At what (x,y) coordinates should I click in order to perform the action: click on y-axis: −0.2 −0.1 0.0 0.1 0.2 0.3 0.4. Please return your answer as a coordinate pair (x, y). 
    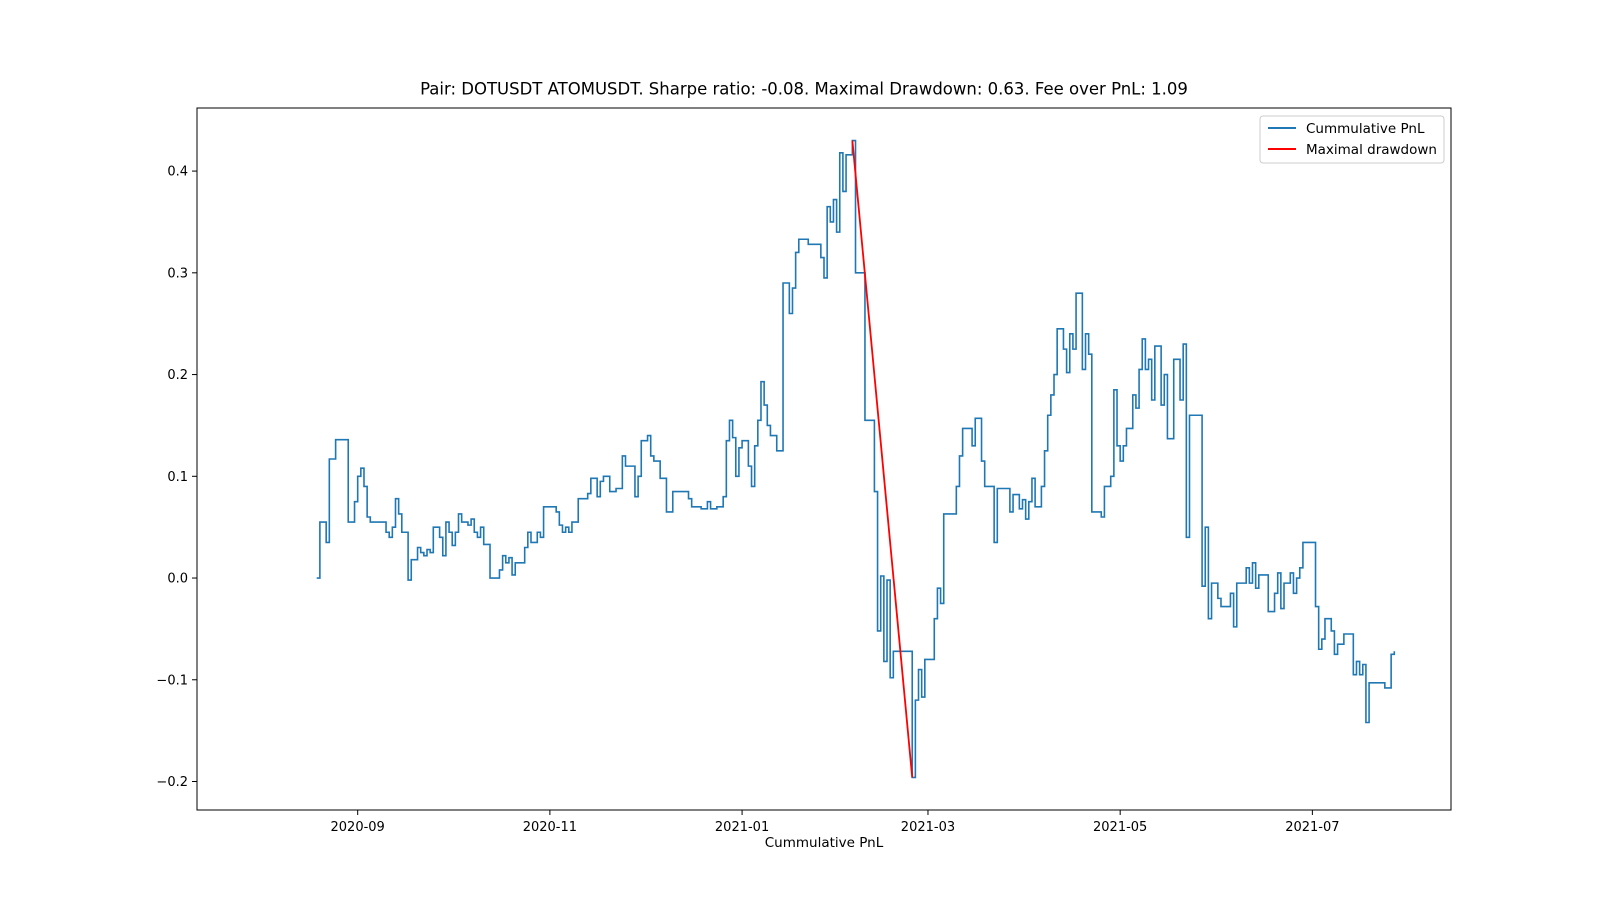
    Looking at the image, I should click on (176, 477).